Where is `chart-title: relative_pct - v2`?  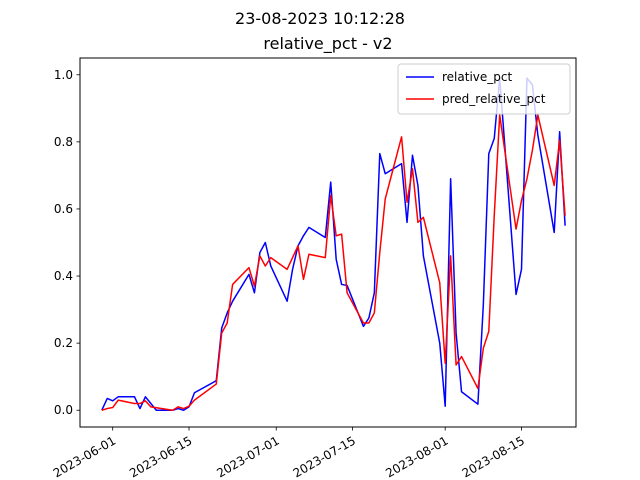 chart-title: relative_pct - v2 is located at coordinates (327, 44).